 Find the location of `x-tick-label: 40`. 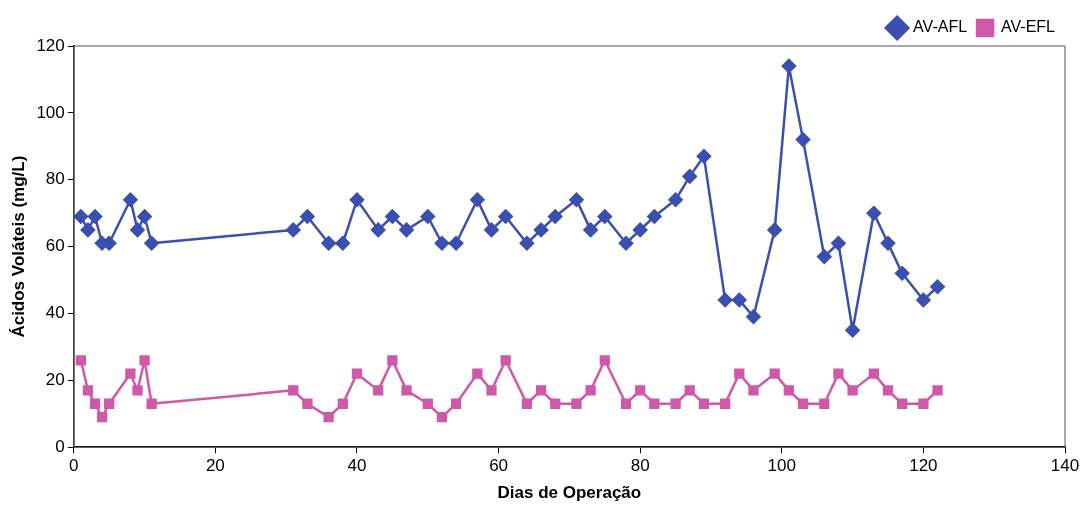

x-tick-label: 40 is located at coordinates (357, 466).